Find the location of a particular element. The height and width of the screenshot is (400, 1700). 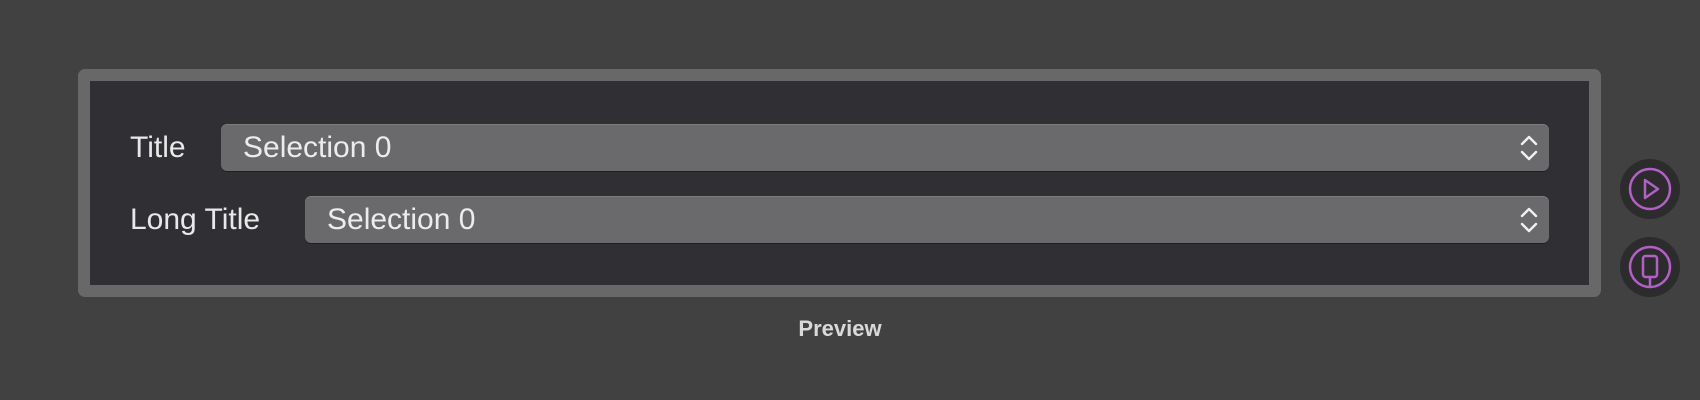

title-popup-button: Selection 0 is located at coordinates (885, 147).